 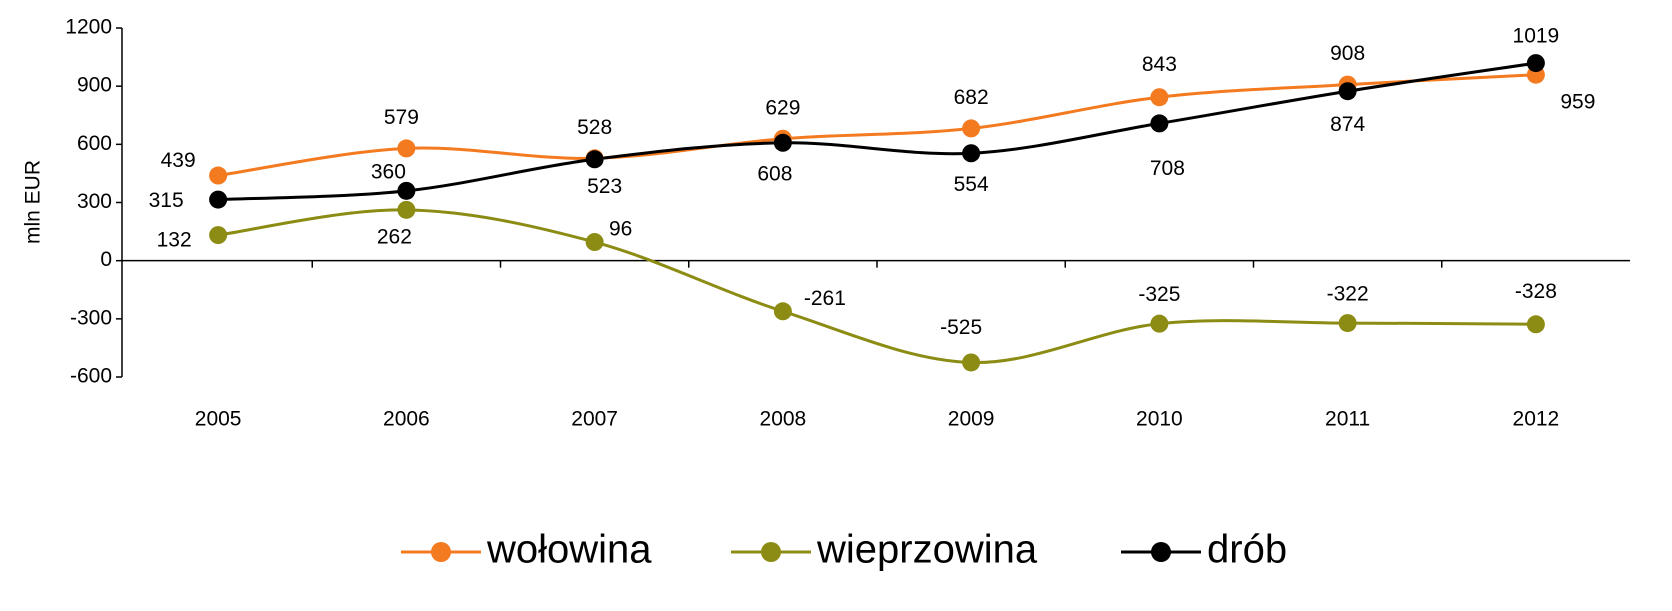 I want to click on value-label: 315, so click(x=166, y=200).